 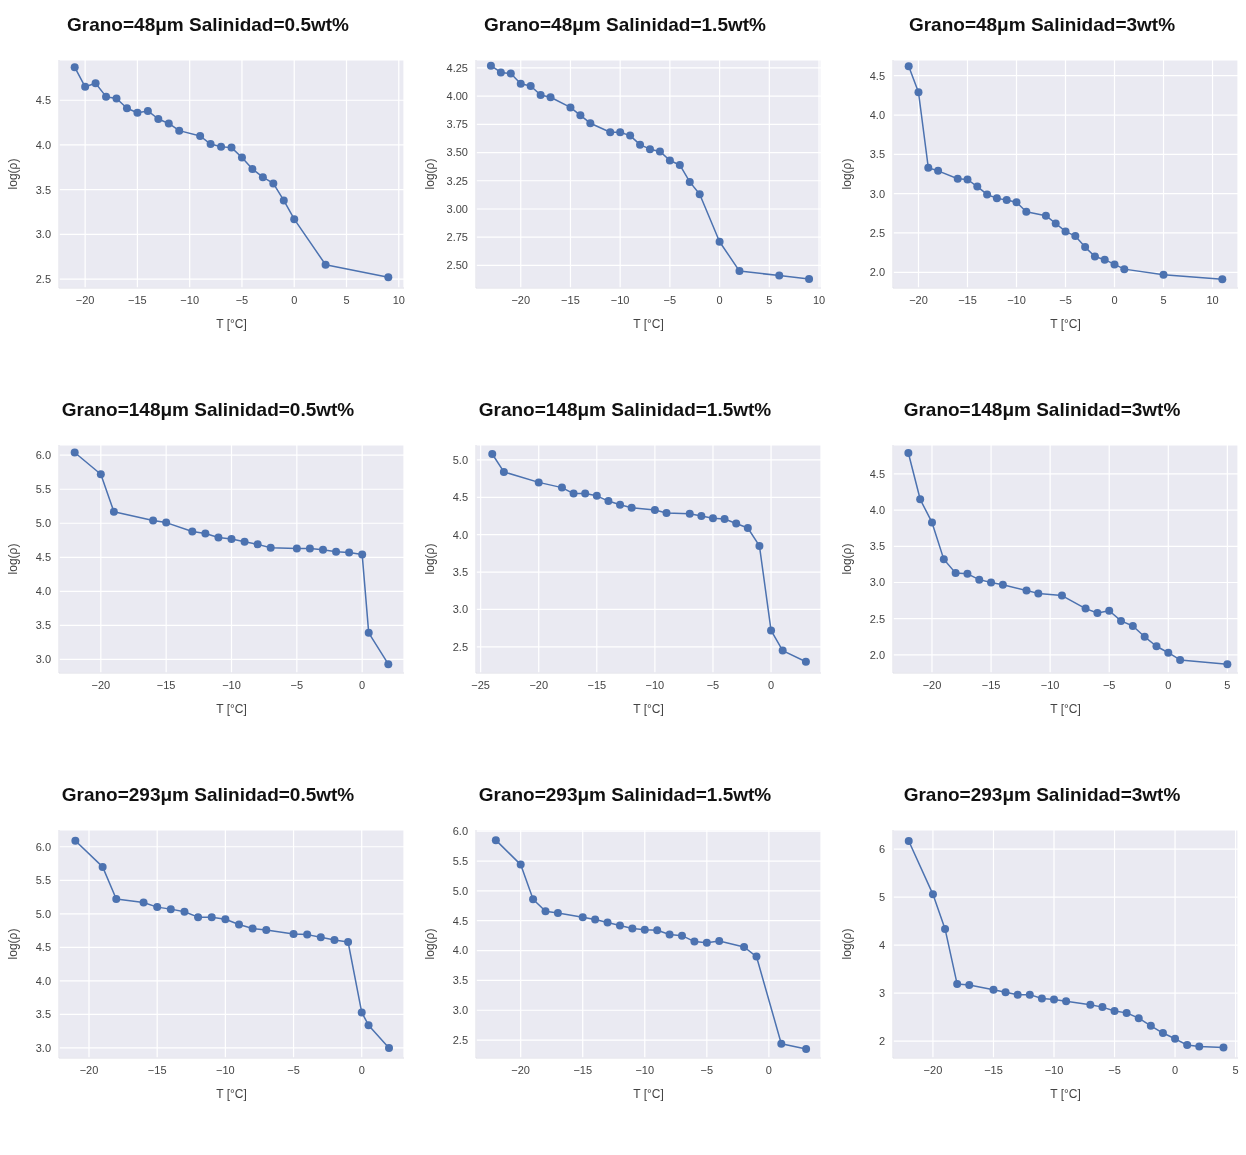 I want to click on y-tick-label: 5.5, so click(x=43, y=489).